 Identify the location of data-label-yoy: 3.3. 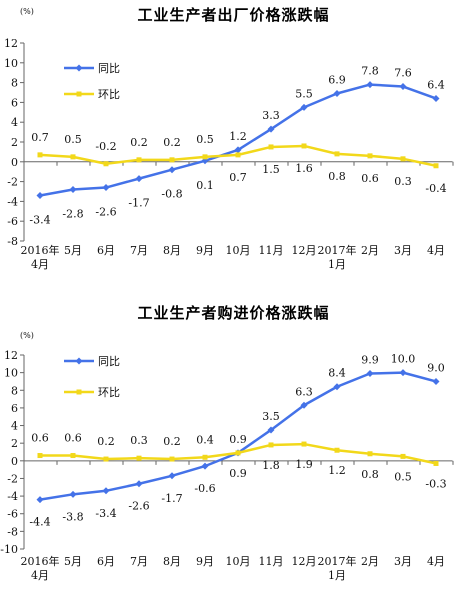
(271, 115).